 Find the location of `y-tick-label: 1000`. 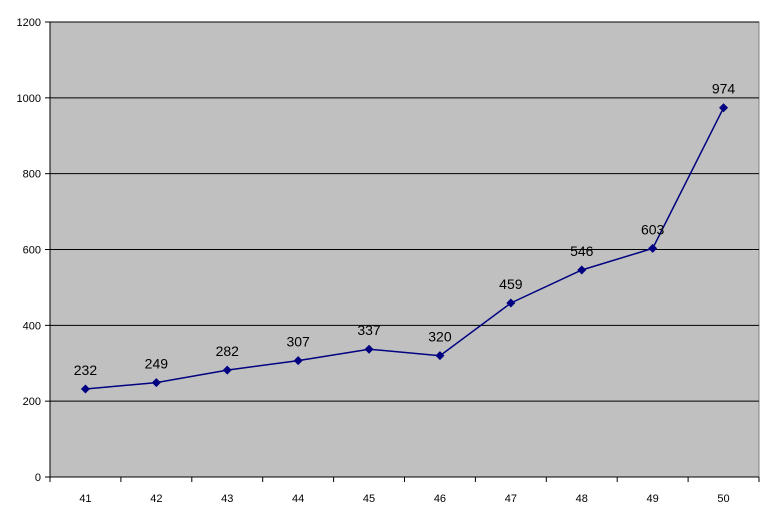

y-tick-label: 1000 is located at coordinates (29, 99).